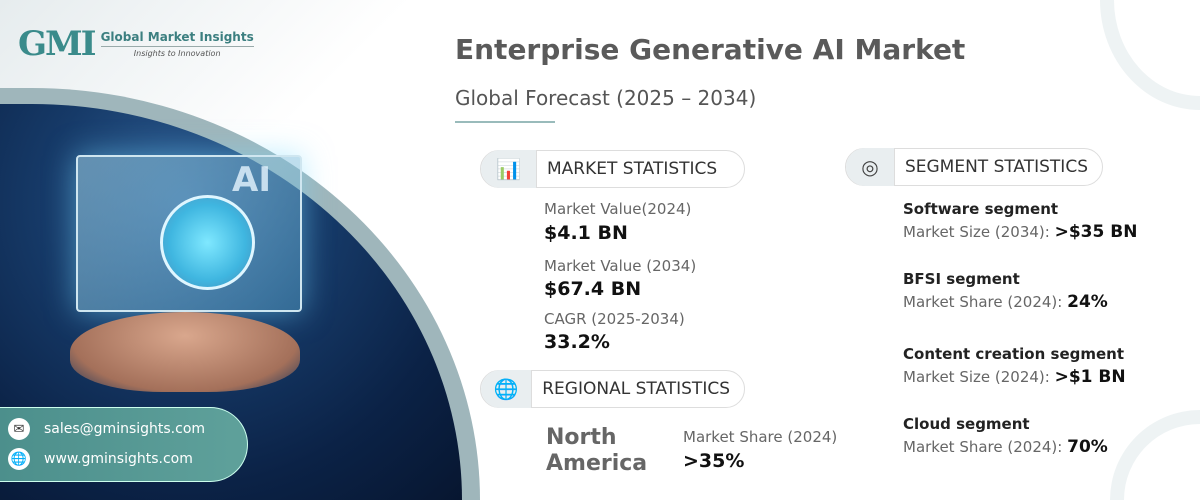 This screenshot has width=1200, height=500. What do you see at coordinates (710, 49) in the screenshot?
I see `page-title: Enterprise Generative AI Market` at bounding box center [710, 49].